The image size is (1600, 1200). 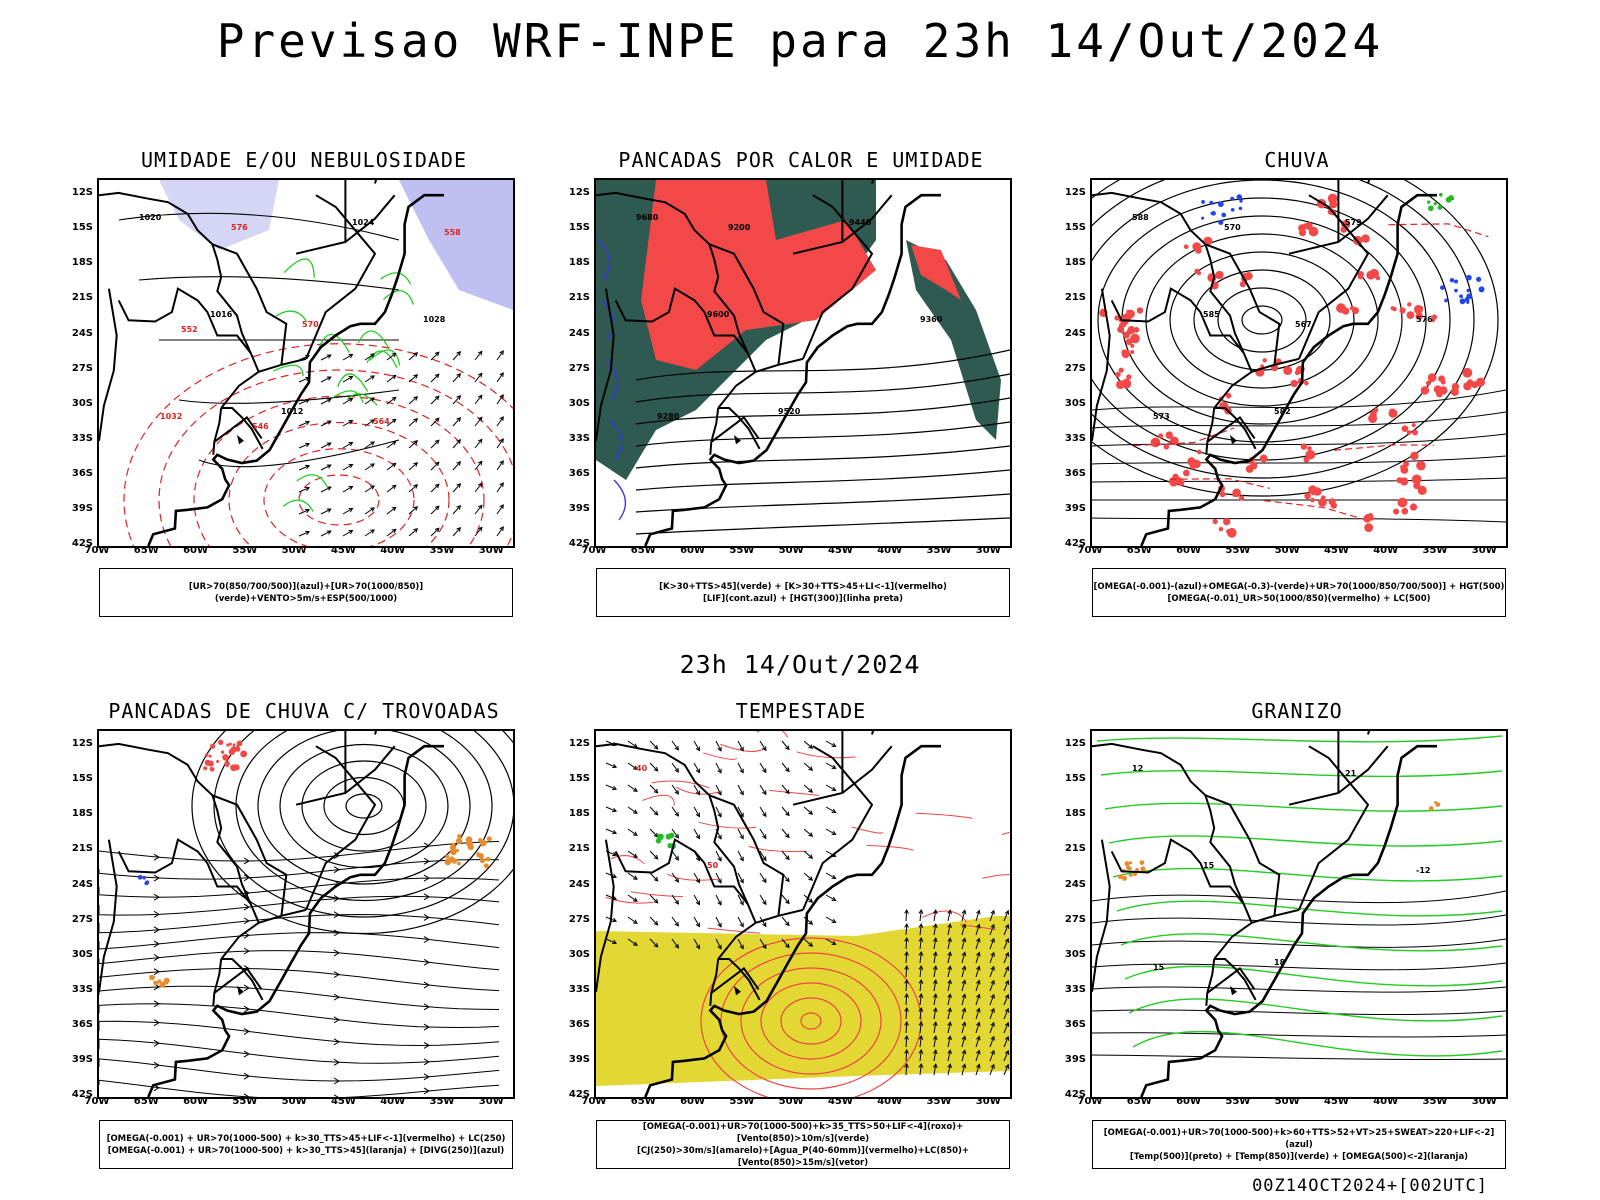 I want to click on contour-label: 15, so click(x=1209, y=865).